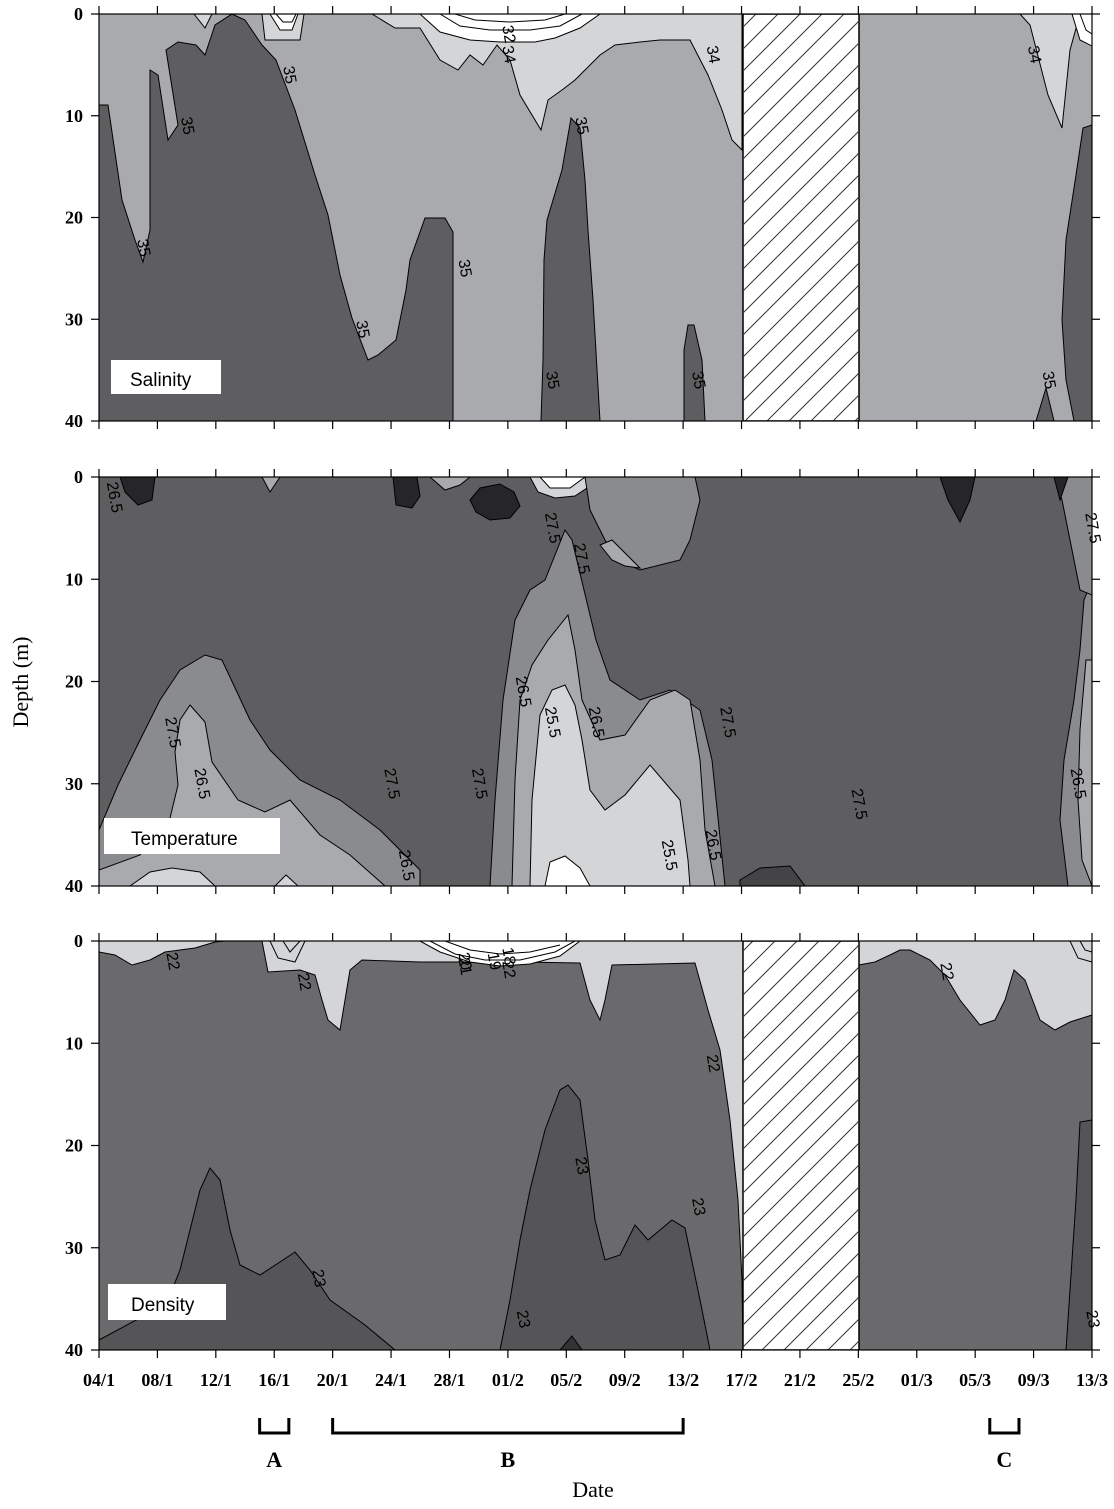 This screenshot has height=1509, width=1114. Describe the element at coordinates (99, 1380) in the screenshot. I see `x-tick-label: 04/1` at that location.